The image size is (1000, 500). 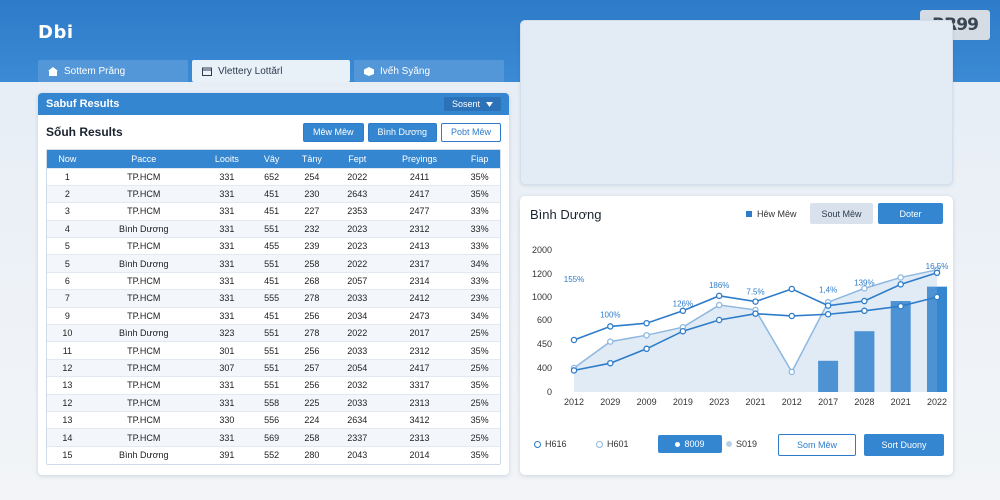 I want to click on y-tick-label: 0, so click(x=549, y=392).